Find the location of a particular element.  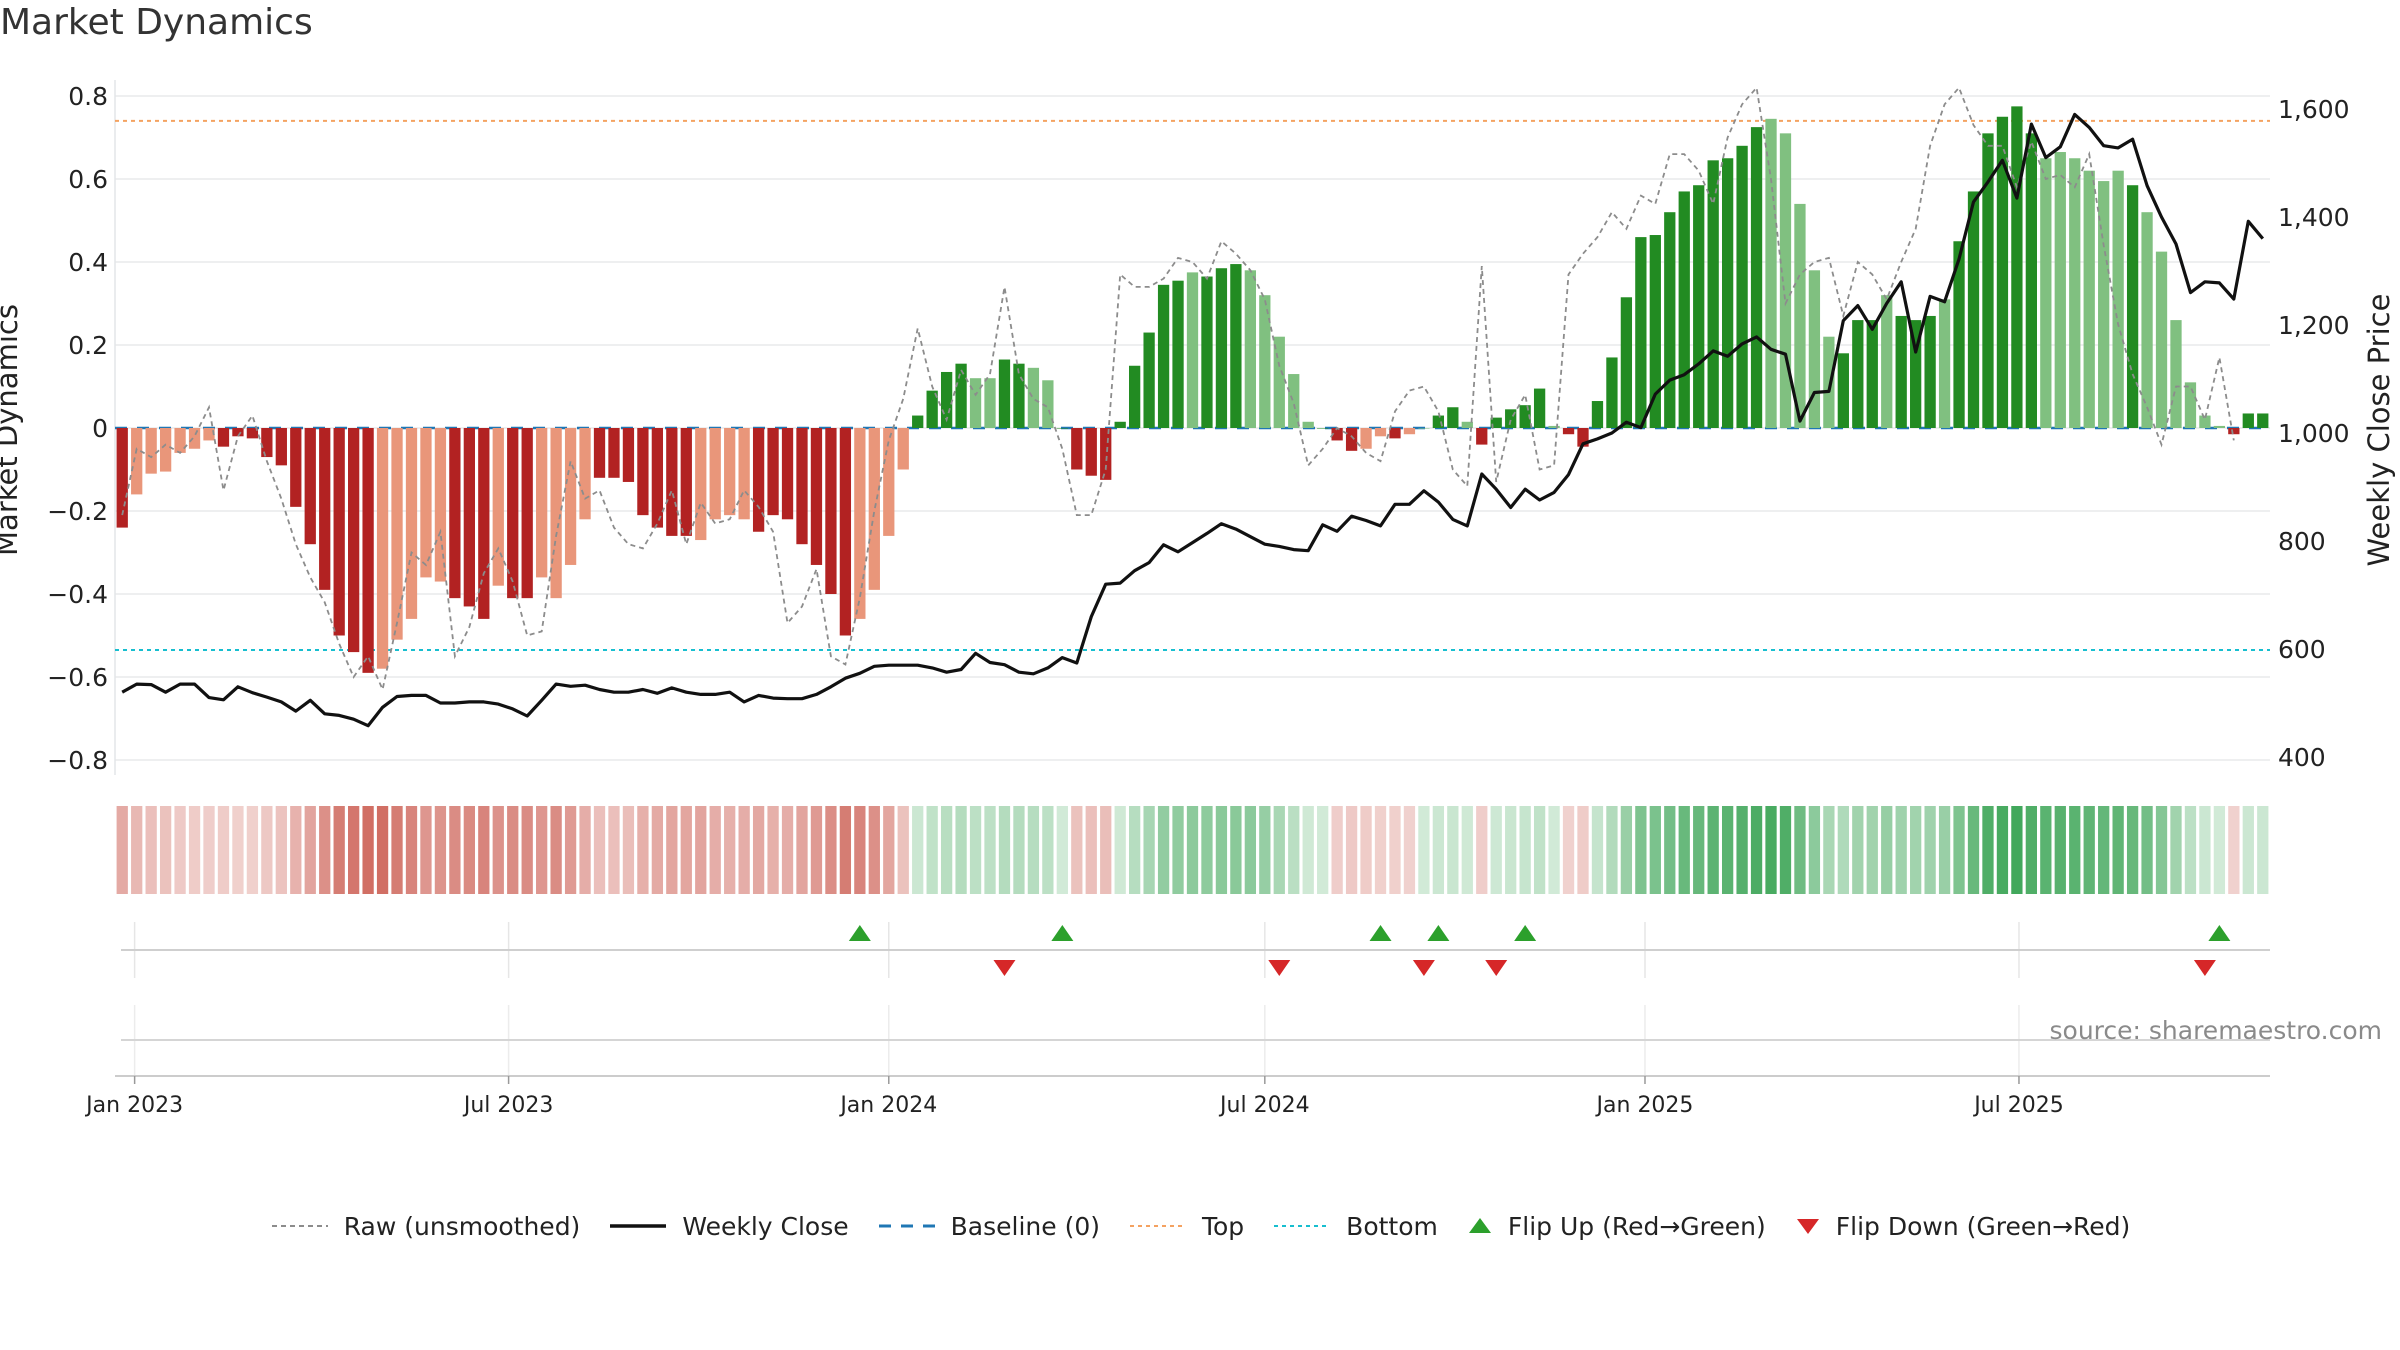

y-left-tick-label: 0.4 is located at coordinates (88, 262).